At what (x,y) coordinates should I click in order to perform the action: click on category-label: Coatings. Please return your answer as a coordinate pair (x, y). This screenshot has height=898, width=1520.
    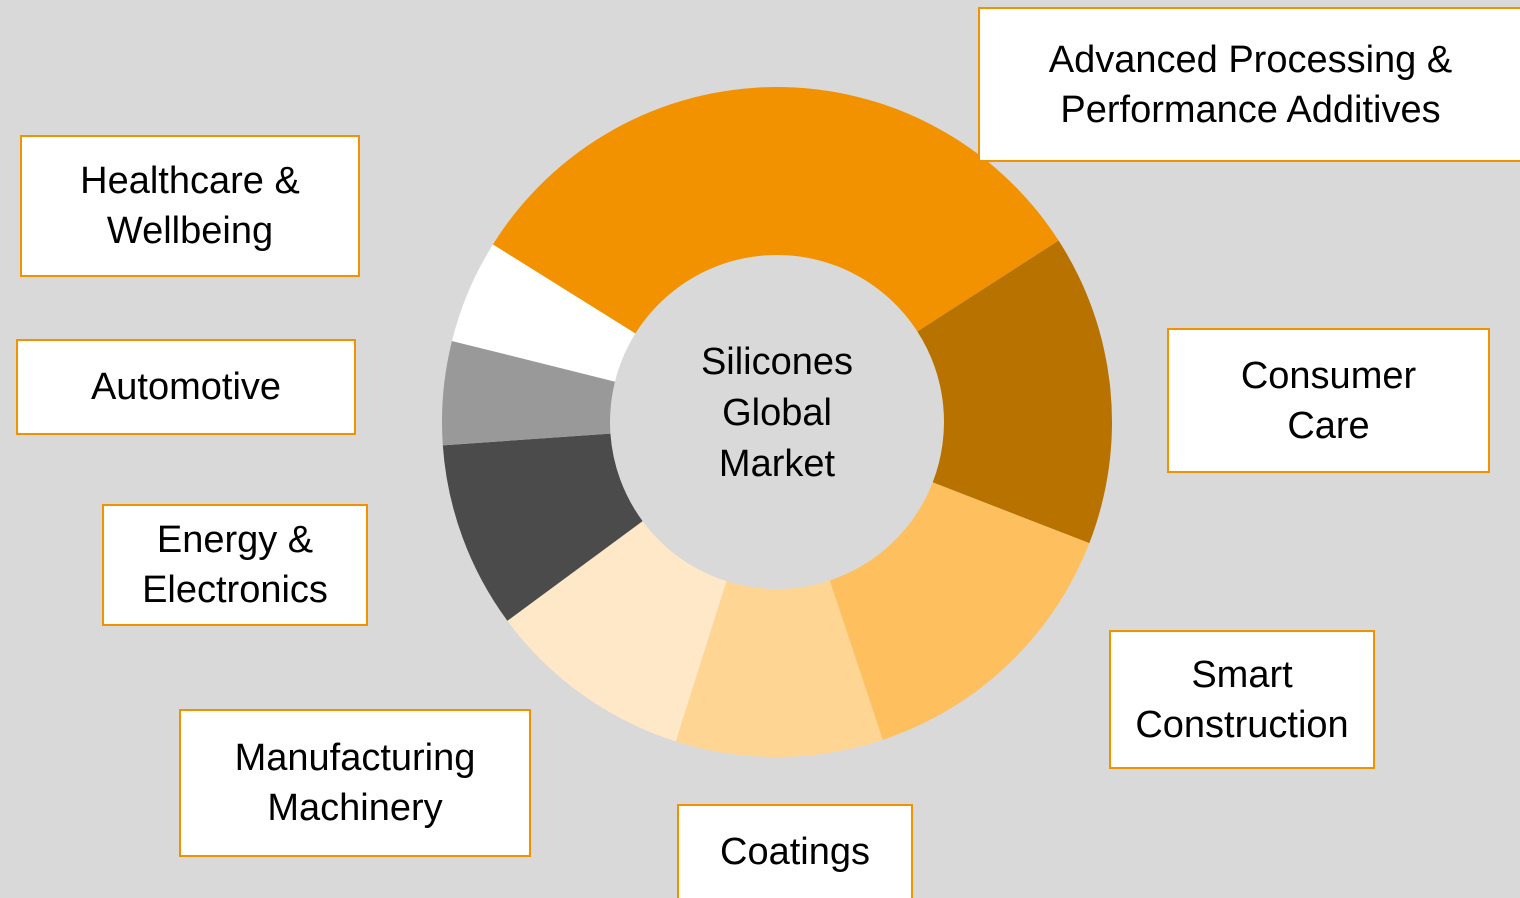
    Looking at the image, I should click on (795, 852).